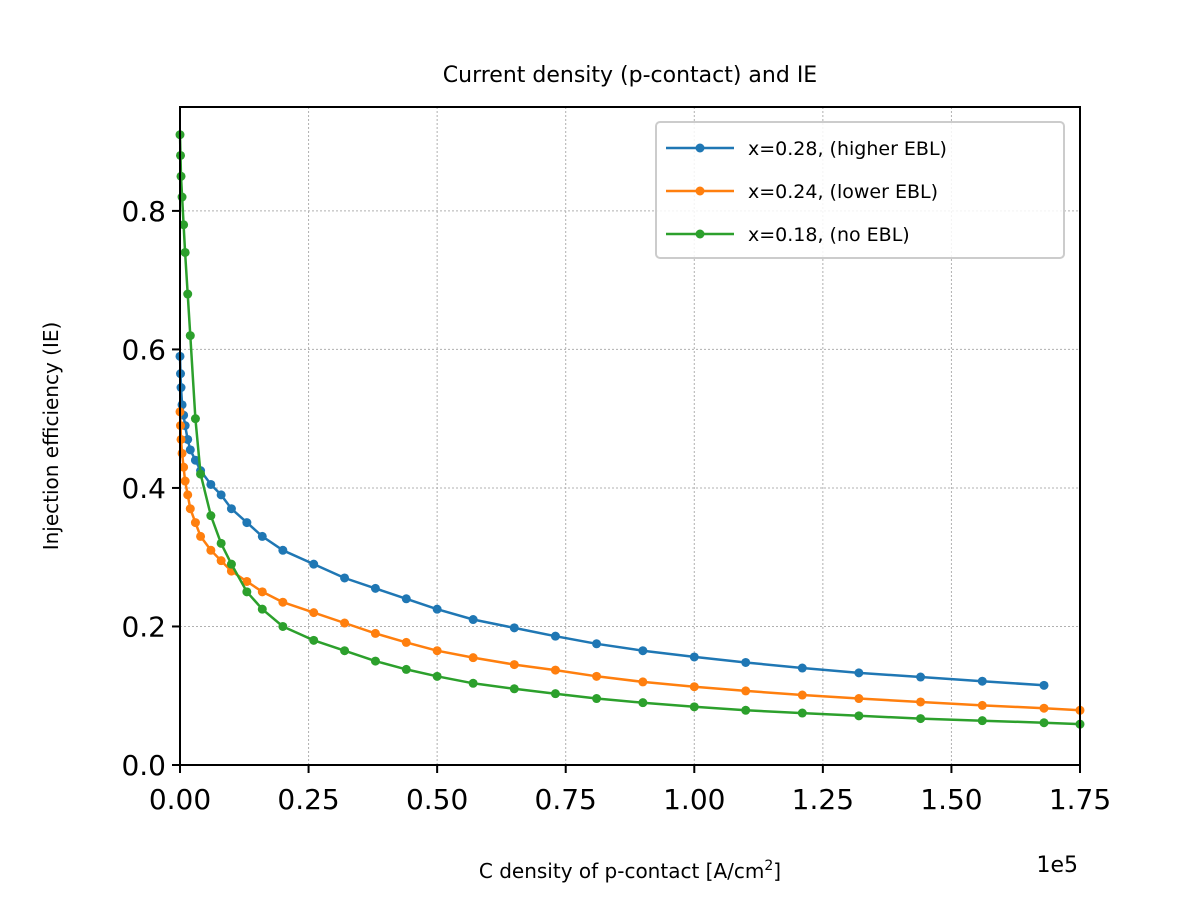 This screenshot has width=1200, height=900. I want to click on y-tick-label: 0.2, so click(143, 626).